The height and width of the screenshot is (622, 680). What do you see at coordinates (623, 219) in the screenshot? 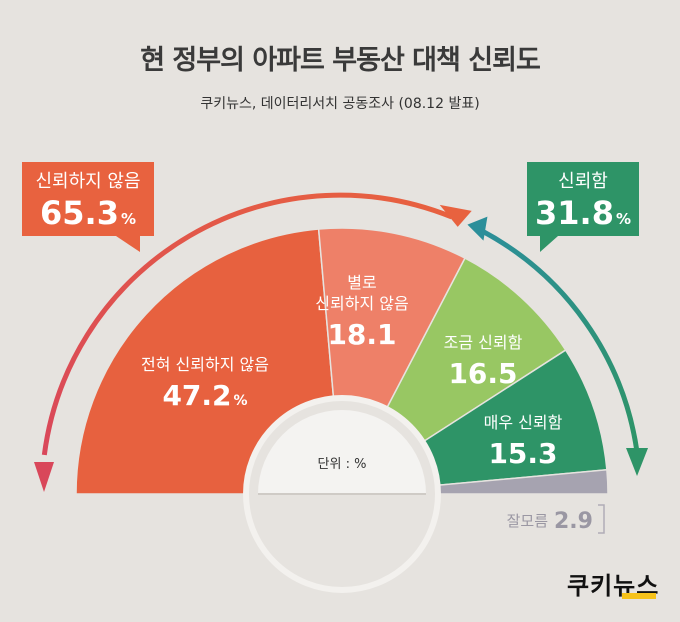
I see `trust-total-value-suffix: %` at bounding box center [623, 219].